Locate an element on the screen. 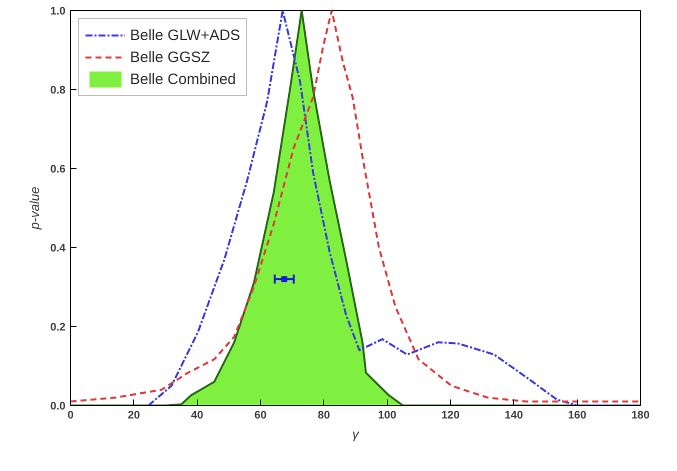 Image resolution: width=677 pixels, height=471 pixels. x-tick-label: 60 is located at coordinates (260, 416).